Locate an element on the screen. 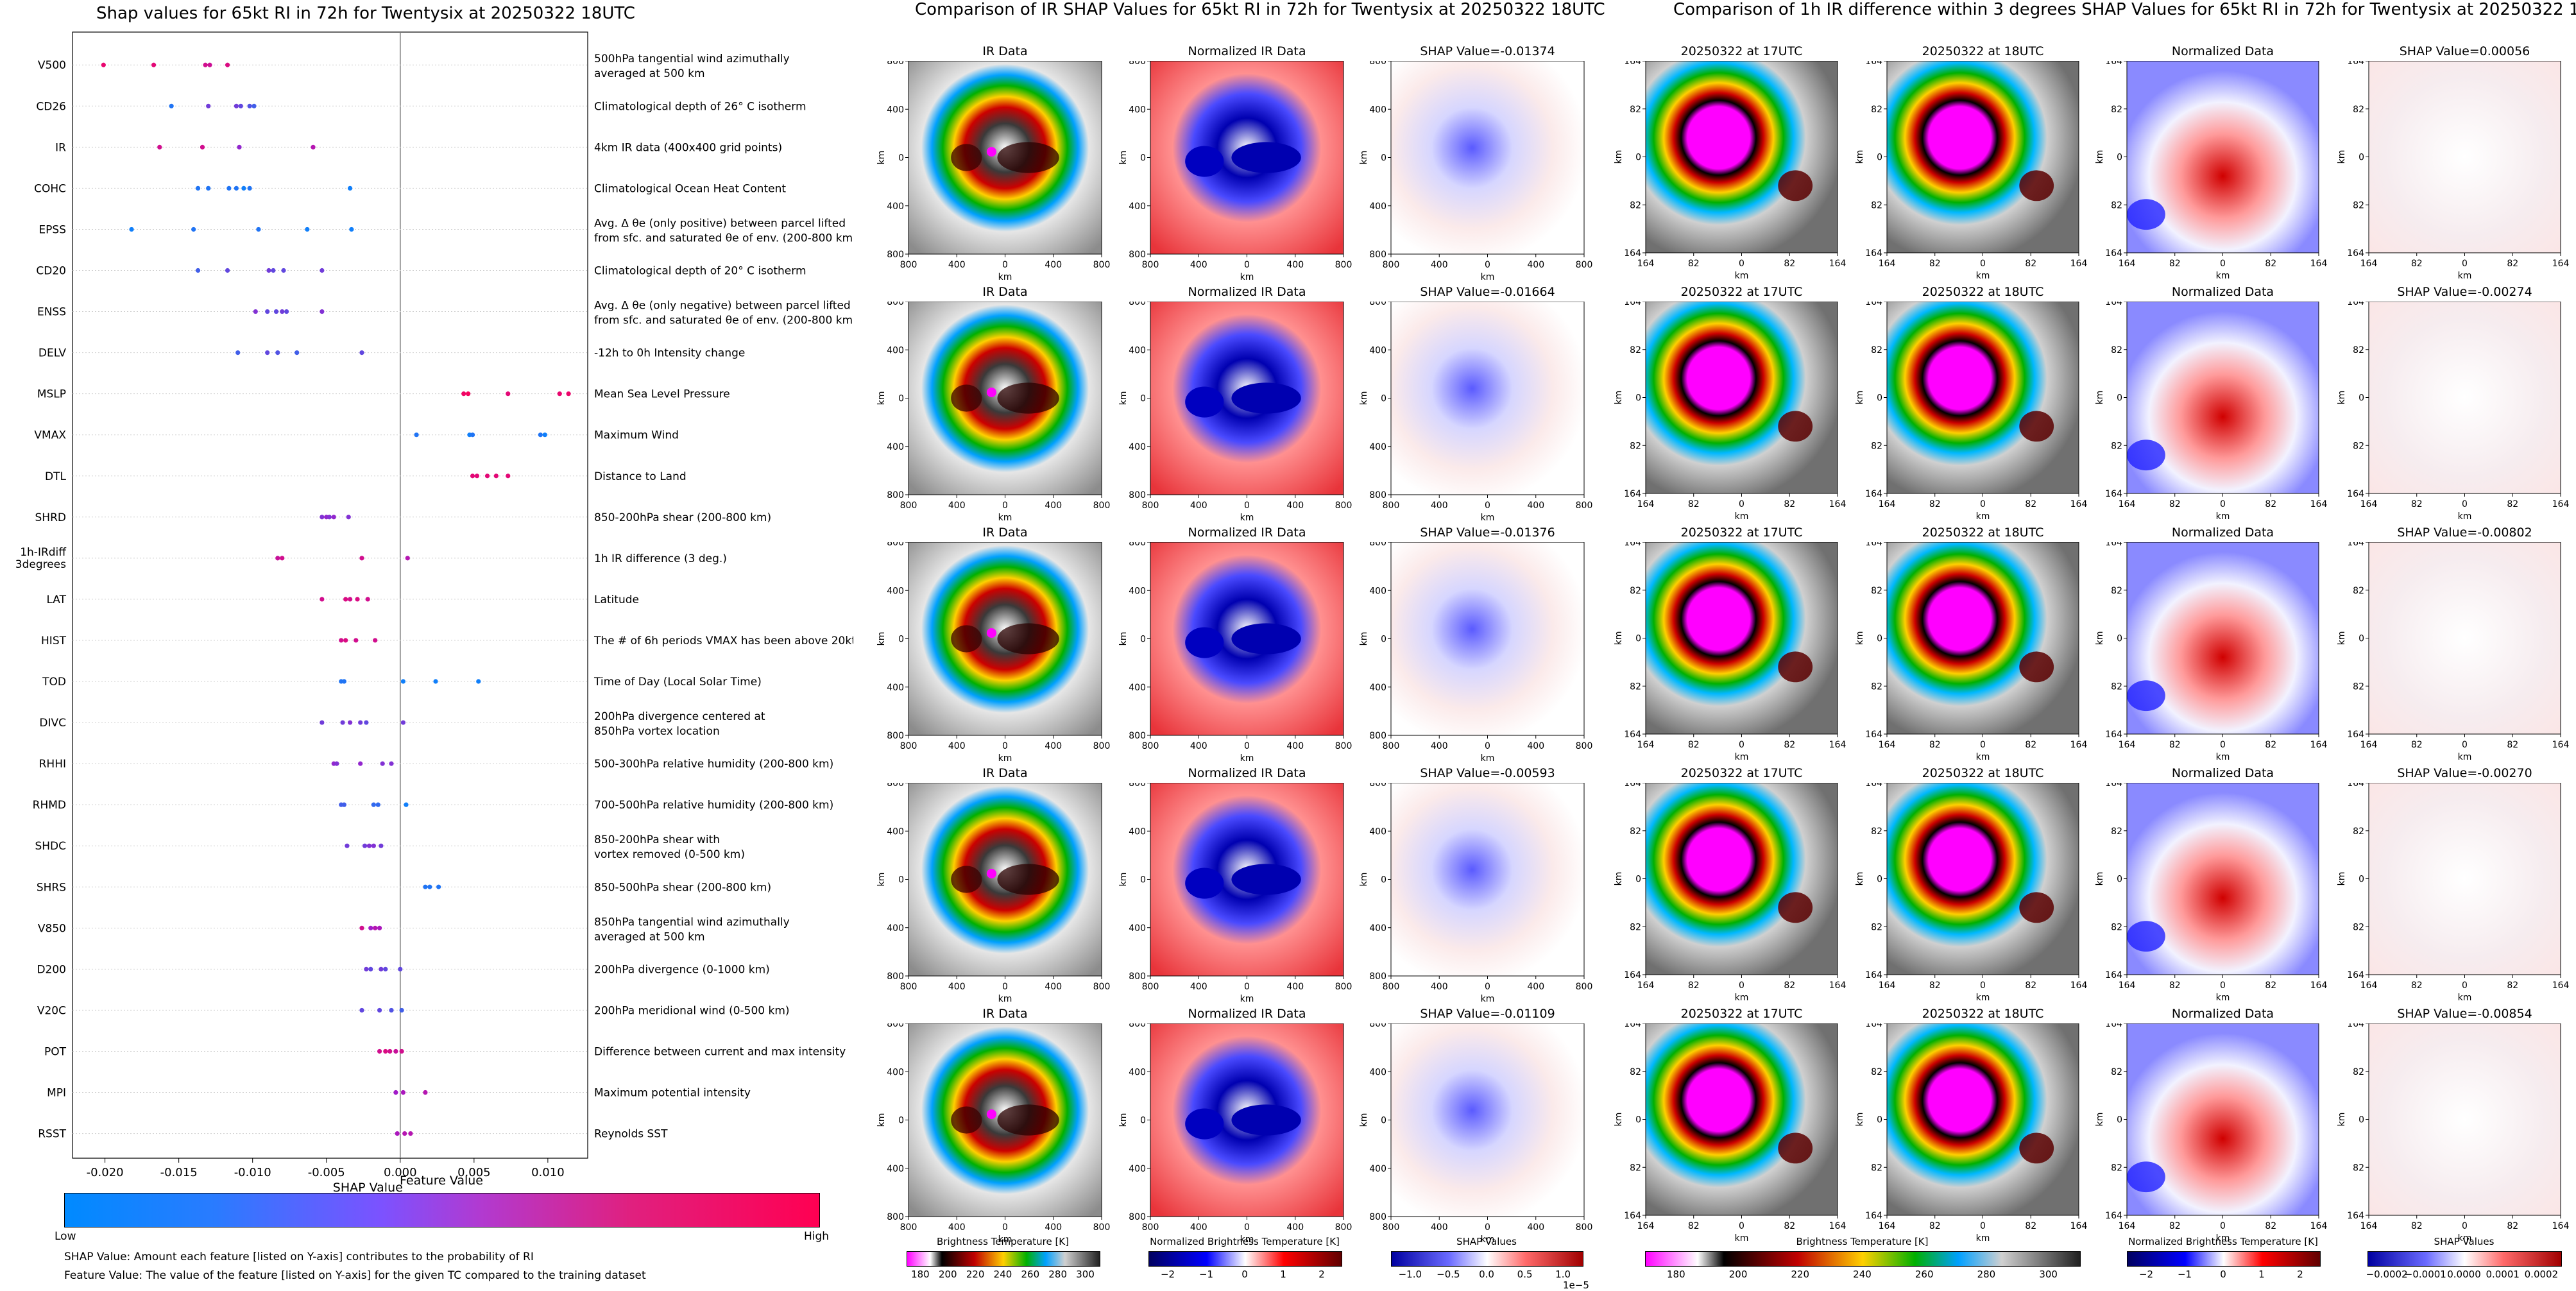 The image size is (2576, 1291). colorbar-tick-label: 0.5 is located at coordinates (1525, 1274).